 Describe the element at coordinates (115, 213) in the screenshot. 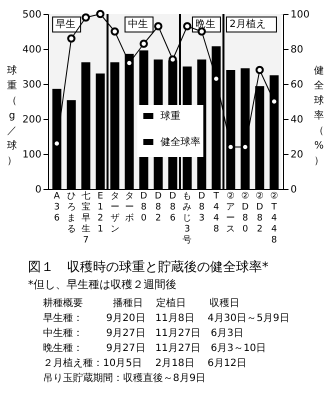

I see `x-tick-label: ターザン` at that location.